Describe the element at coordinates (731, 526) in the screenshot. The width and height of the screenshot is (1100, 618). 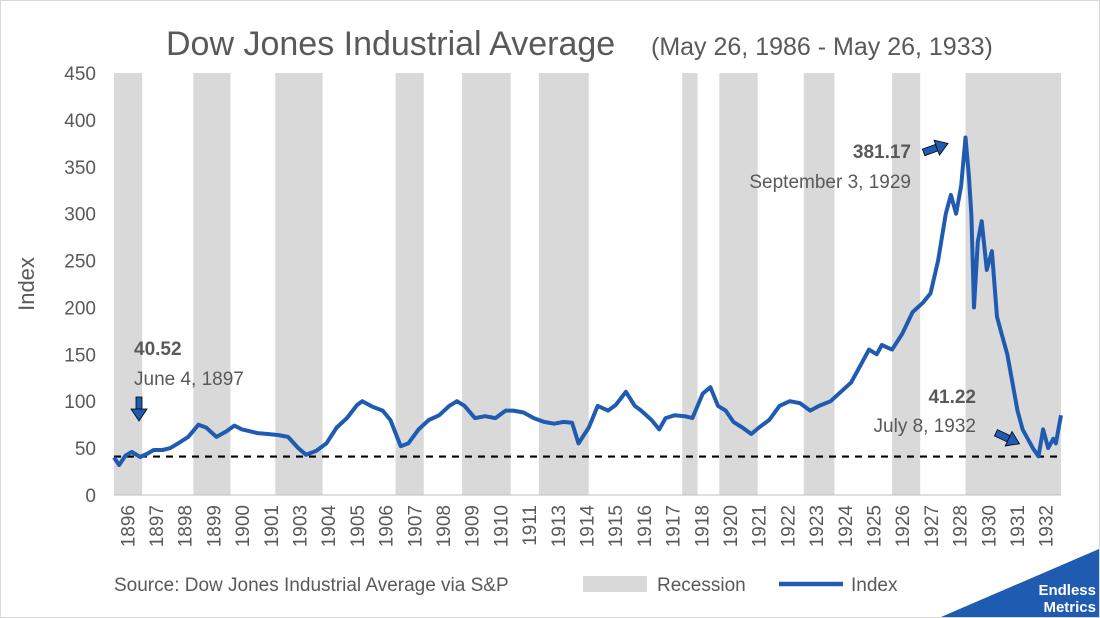
I see `x-tick-label-21: 1920` at that location.